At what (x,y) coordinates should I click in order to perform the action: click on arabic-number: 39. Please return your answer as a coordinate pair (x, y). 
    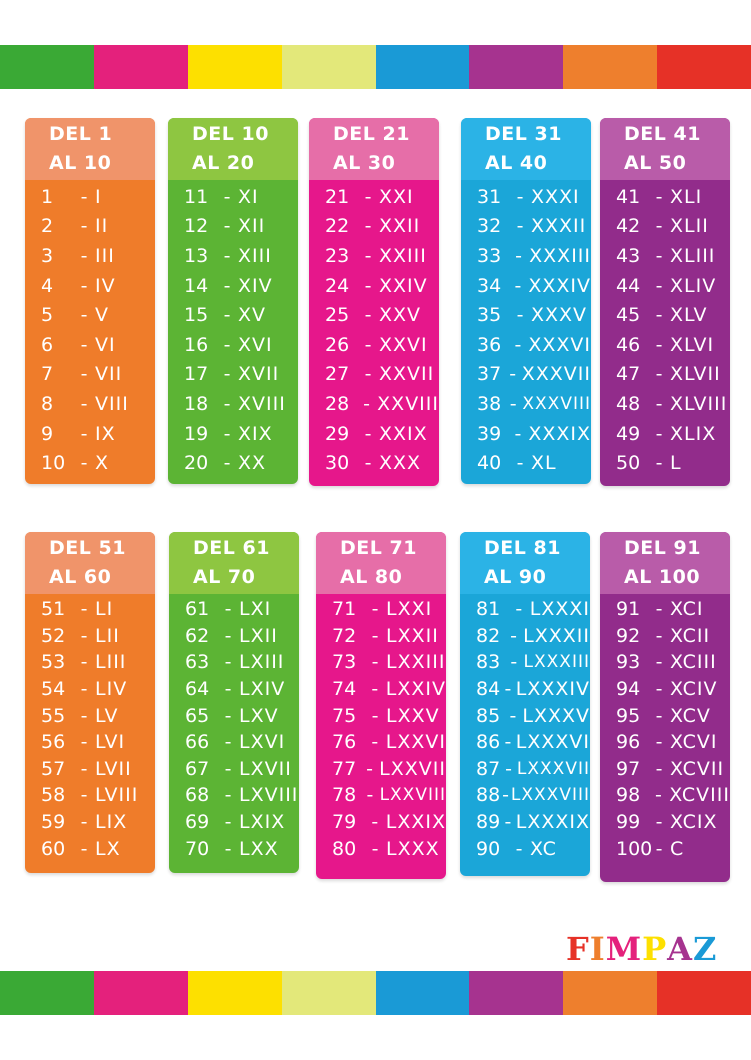
    Looking at the image, I should click on (489, 433).